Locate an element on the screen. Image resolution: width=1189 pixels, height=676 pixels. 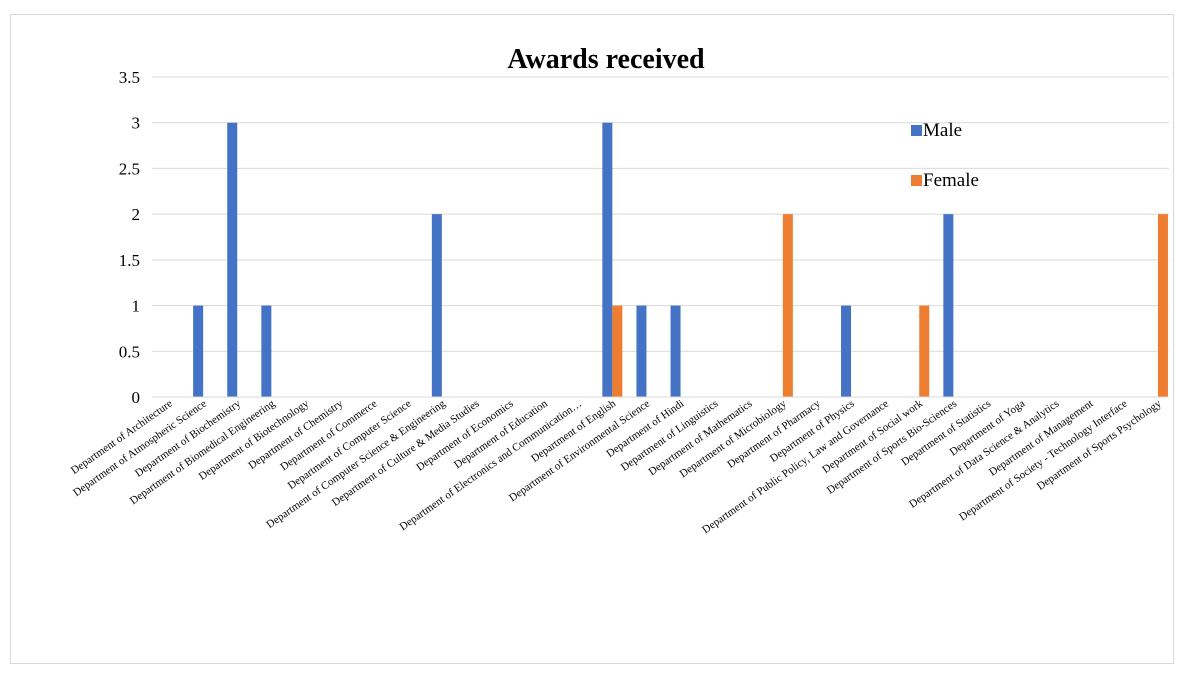
y-tick-label: 2.5 is located at coordinates (129, 168).